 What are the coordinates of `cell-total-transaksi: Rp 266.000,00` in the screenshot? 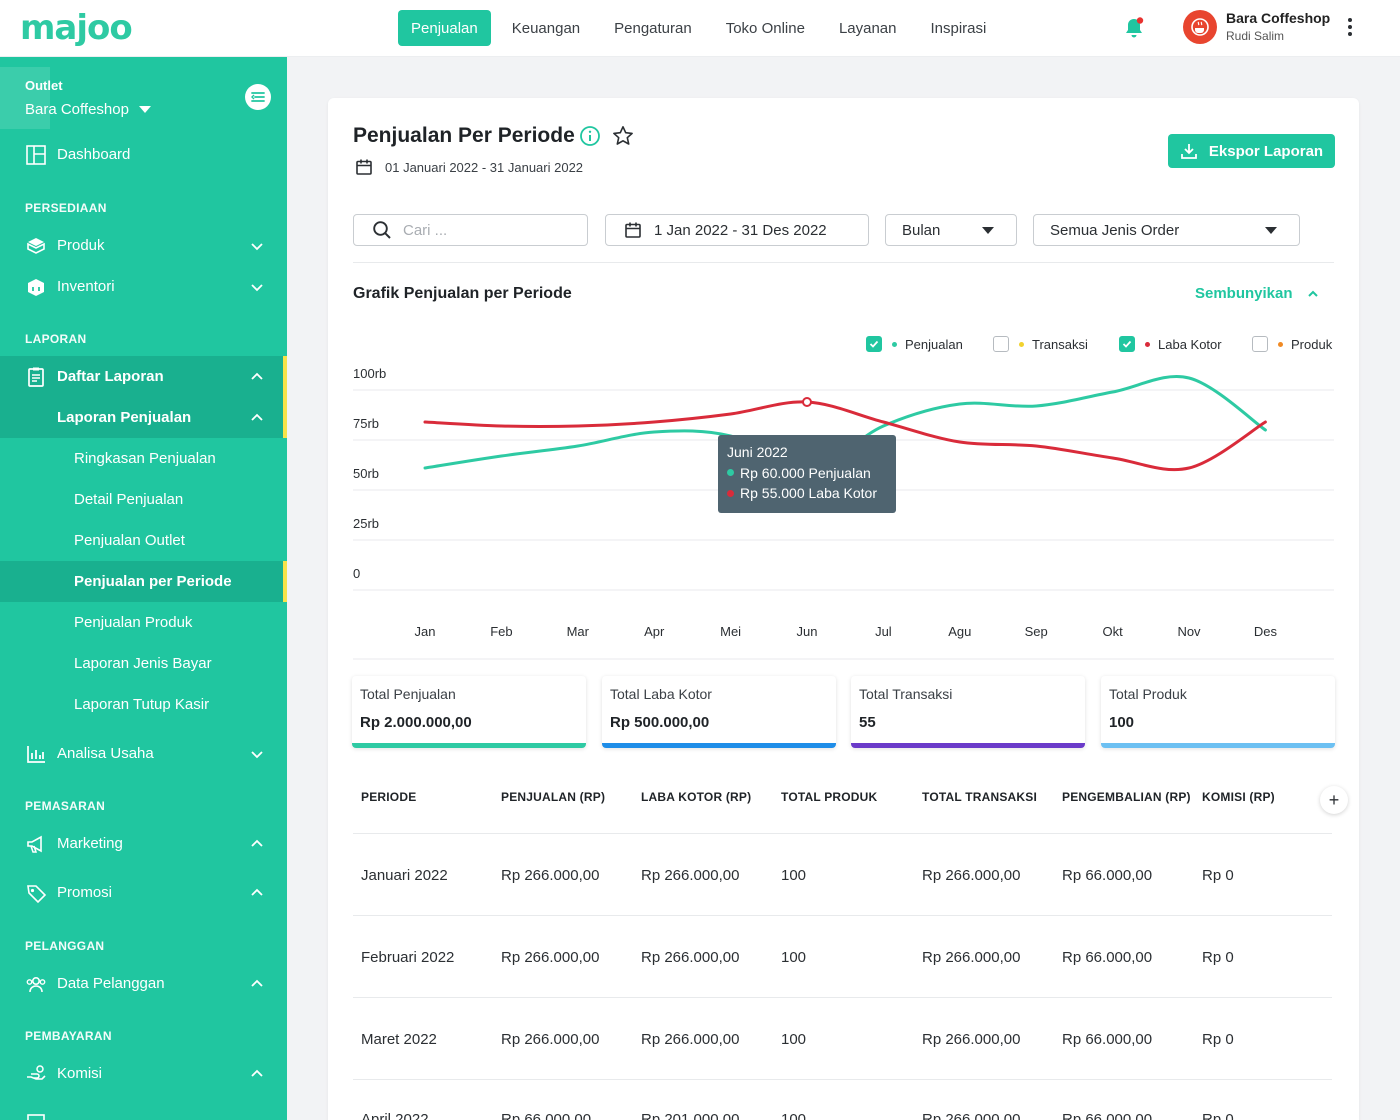 It's located at (971, 1115).